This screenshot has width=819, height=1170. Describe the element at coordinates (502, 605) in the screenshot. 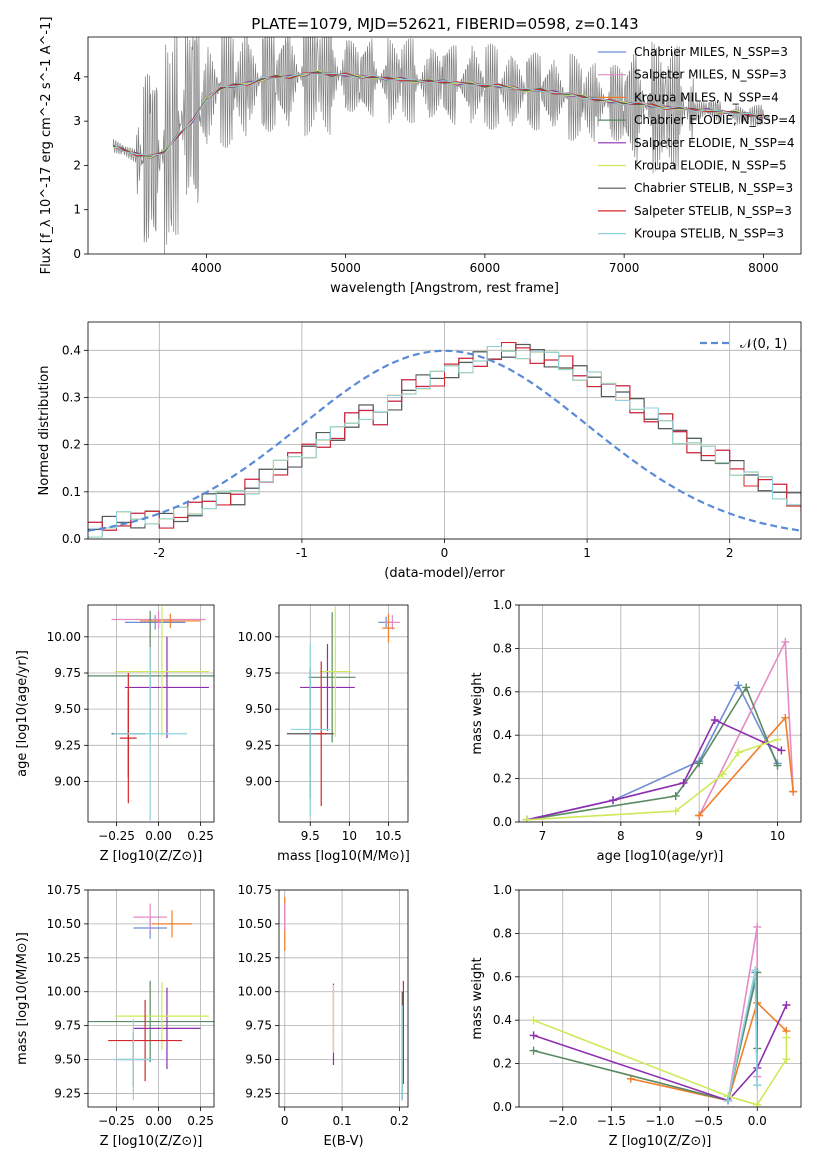

I see `massweight_vs_age-ytick-label: 1.0` at that location.